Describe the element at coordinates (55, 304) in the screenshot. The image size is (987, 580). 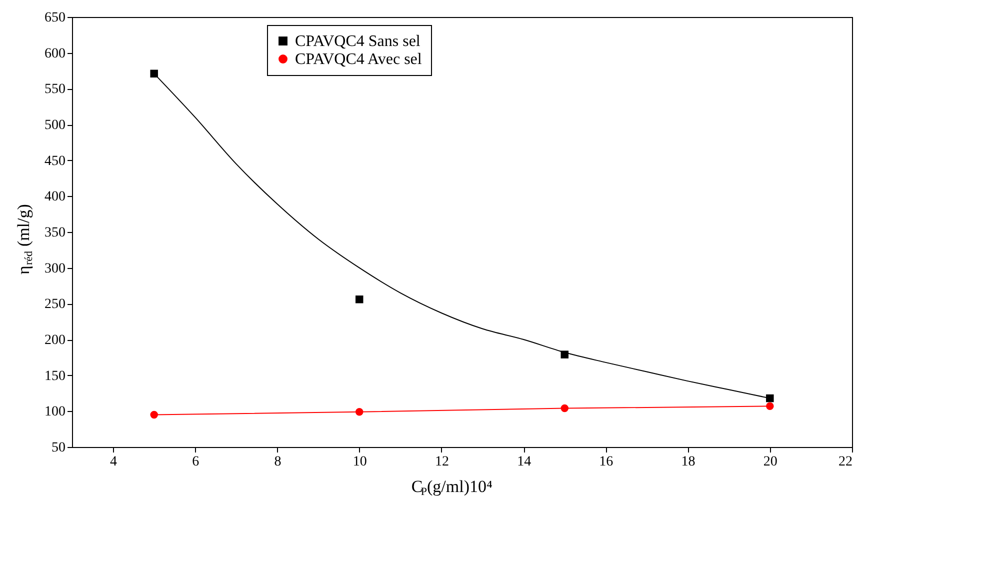
I see `y-tick-label: 250` at that location.